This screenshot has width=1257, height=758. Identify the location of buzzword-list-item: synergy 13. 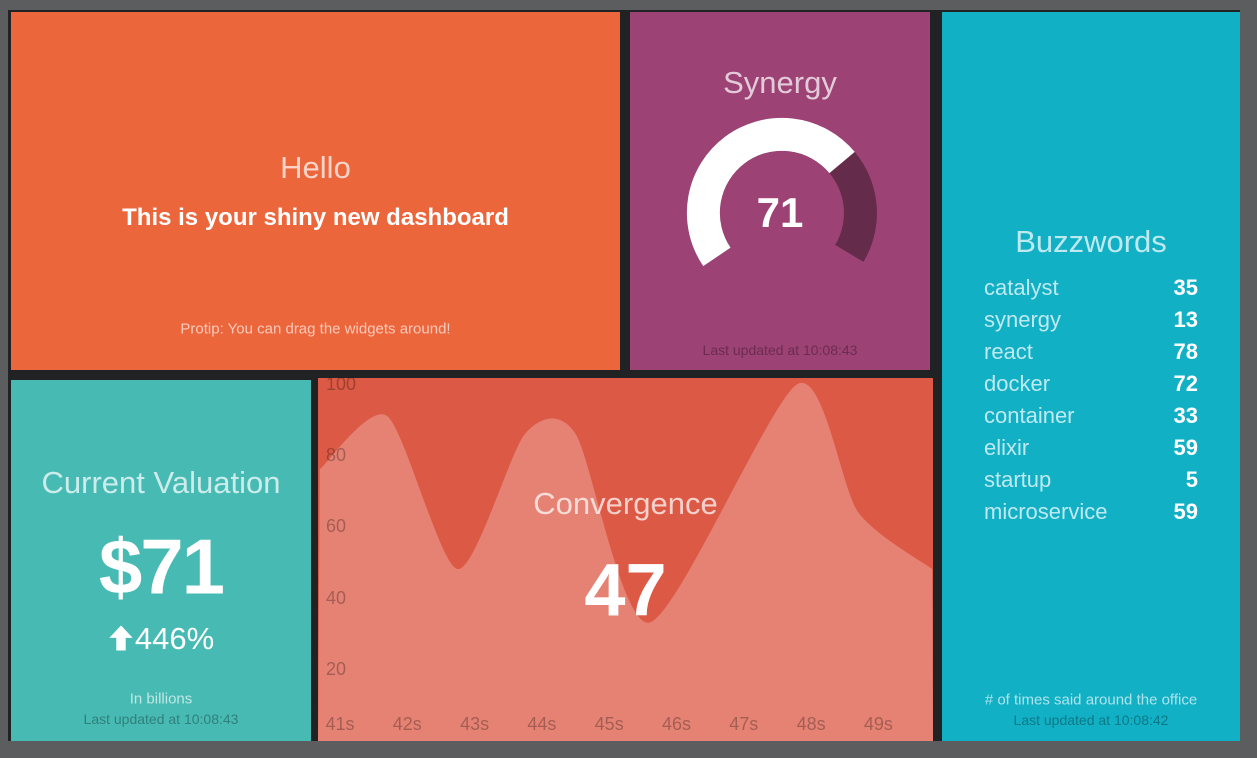
(1091, 320).